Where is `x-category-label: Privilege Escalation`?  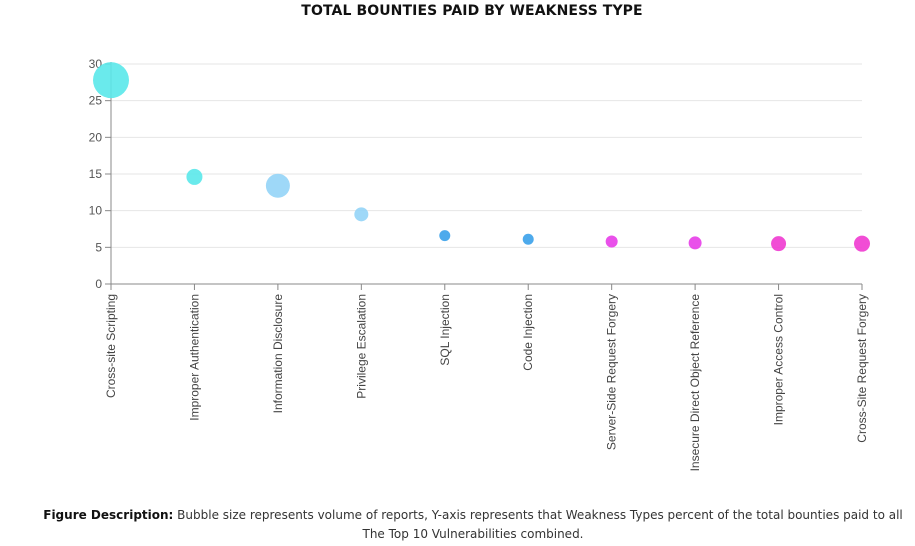 x-category-label: Privilege Escalation is located at coordinates (361, 346).